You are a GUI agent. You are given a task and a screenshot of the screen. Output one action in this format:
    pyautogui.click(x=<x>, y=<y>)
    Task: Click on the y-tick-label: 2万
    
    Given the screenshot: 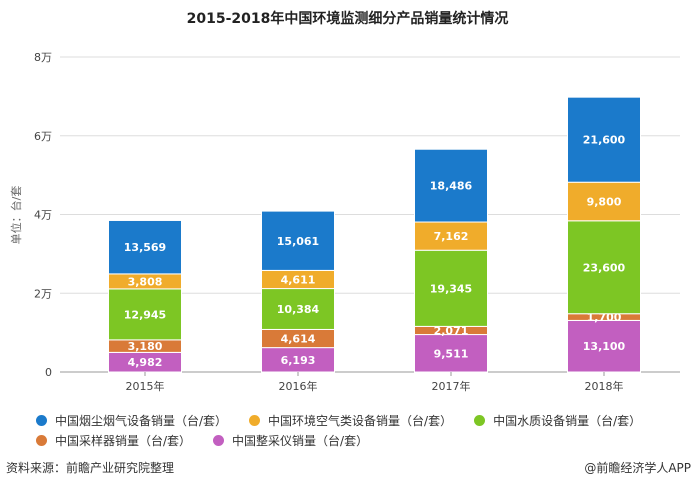 What is the action you would take?
    pyautogui.click(x=43, y=293)
    